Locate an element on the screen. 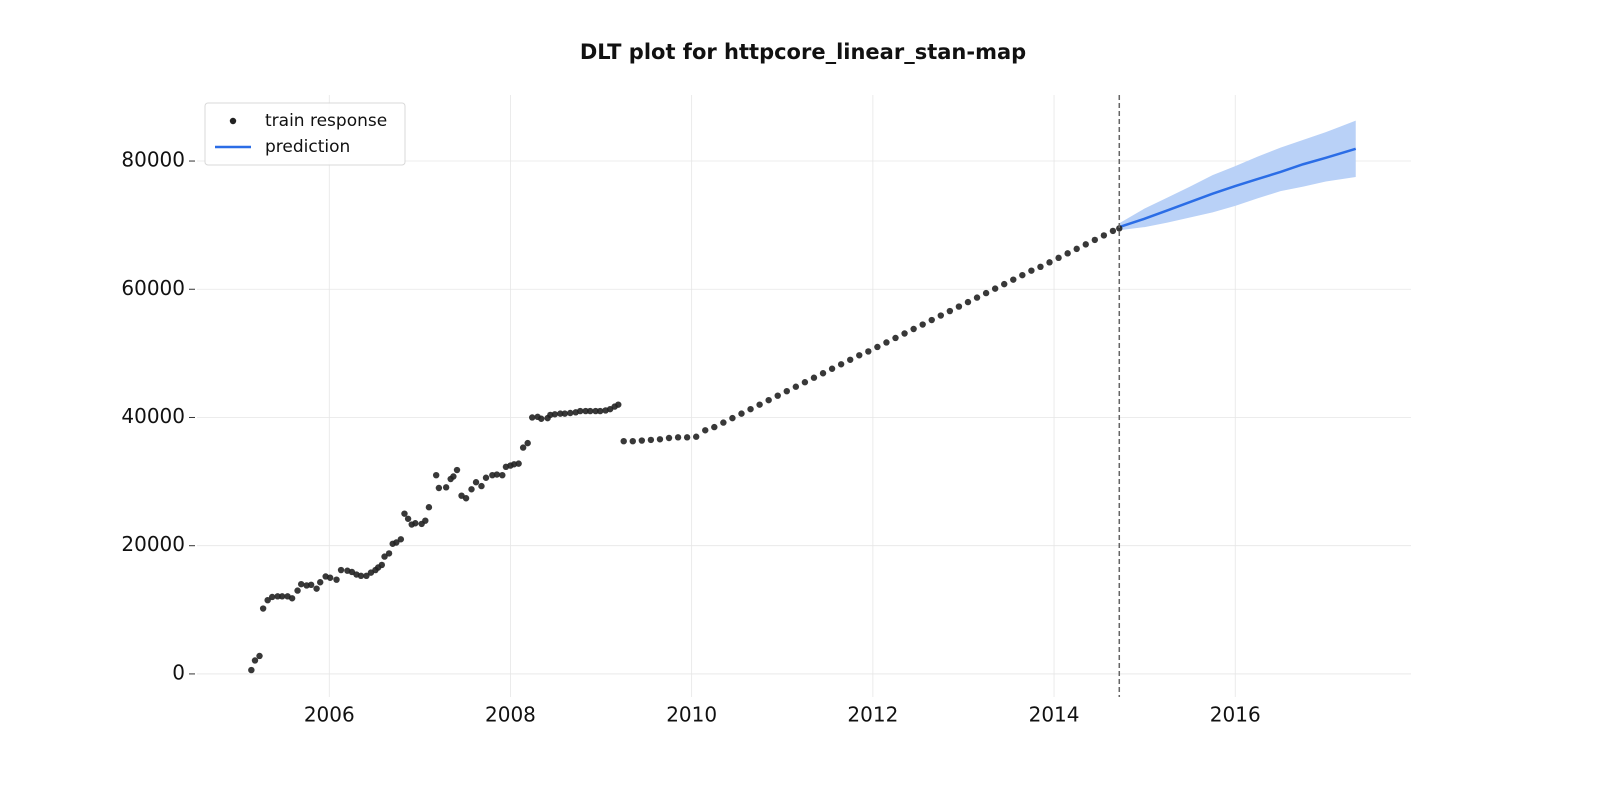 The height and width of the screenshot is (800, 1600). x-tick-label: 2012 is located at coordinates (872, 715).